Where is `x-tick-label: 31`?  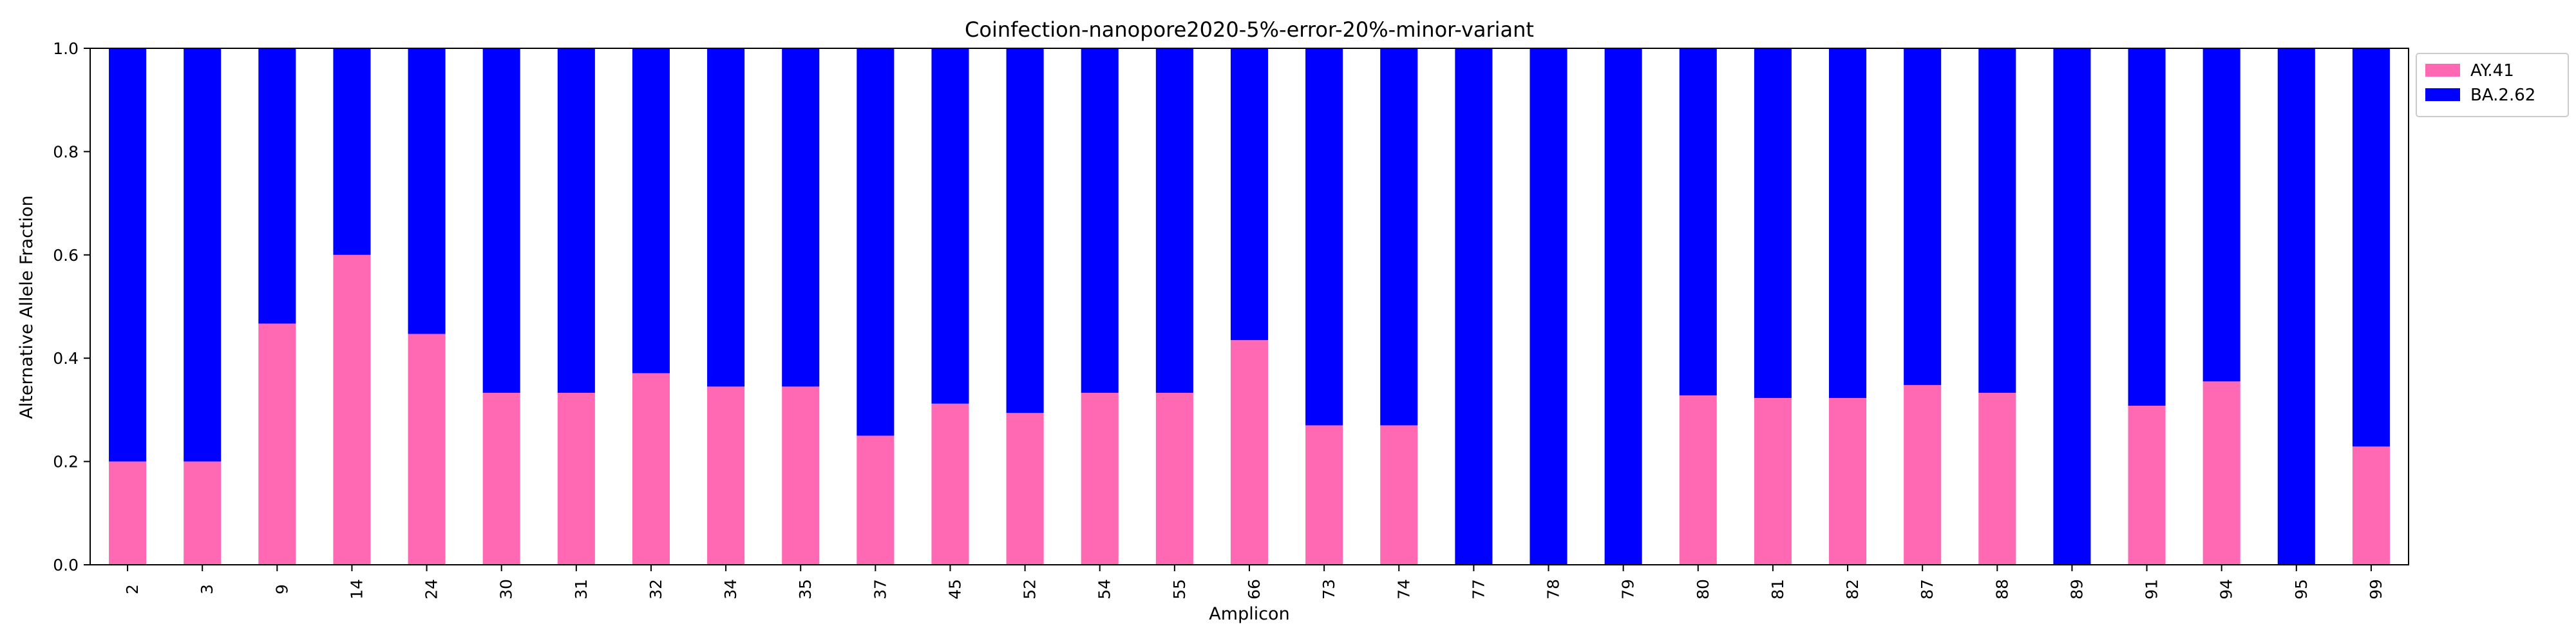
x-tick-label: 31 is located at coordinates (581, 589).